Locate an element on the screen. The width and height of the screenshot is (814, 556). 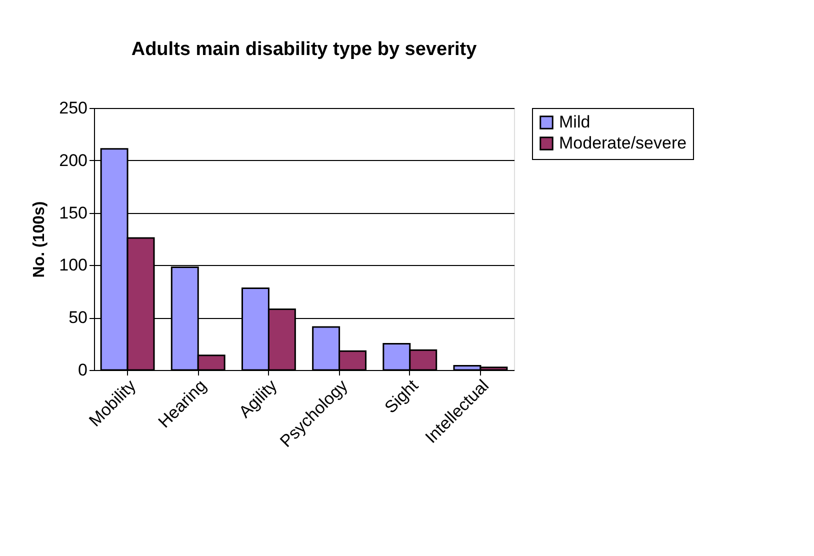
y-tick-label: 200 is located at coordinates (73, 160).